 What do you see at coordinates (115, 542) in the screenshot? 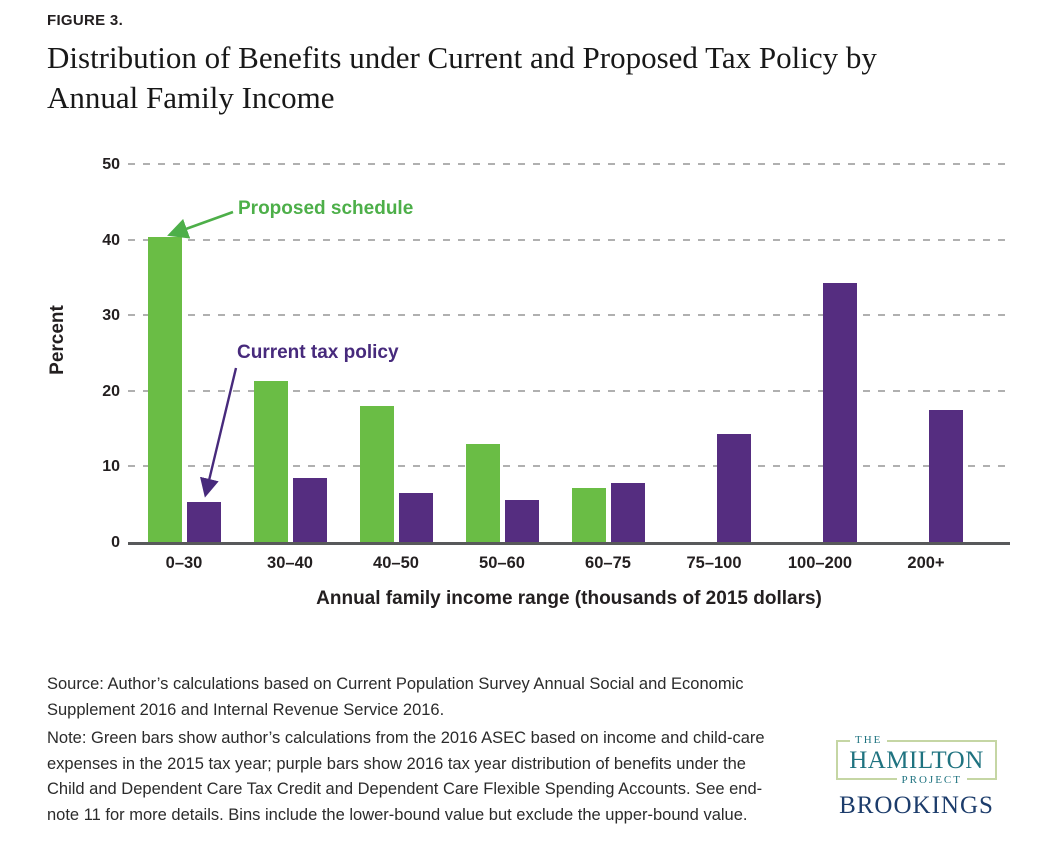
I see `y-tick-0: 0` at bounding box center [115, 542].